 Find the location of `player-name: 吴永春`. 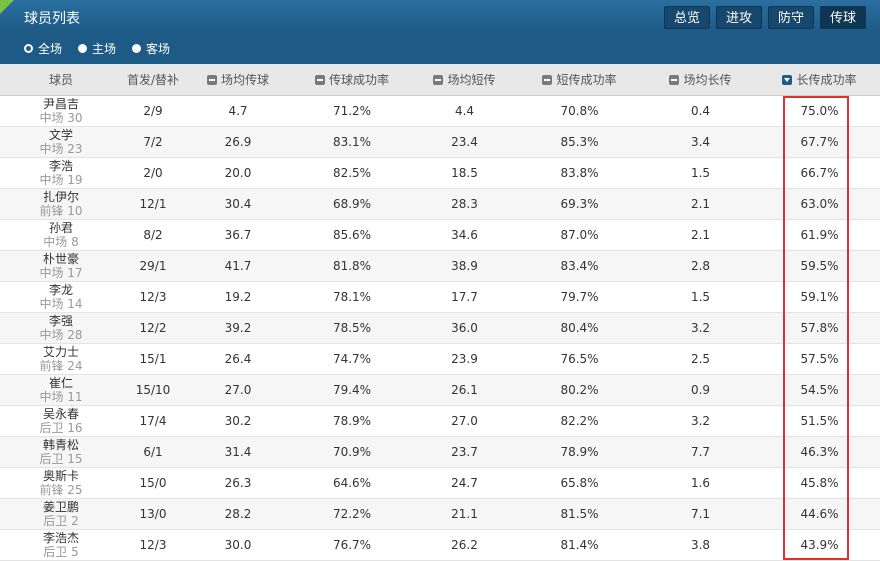

player-name: 吴永春 is located at coordinates (60, 413).